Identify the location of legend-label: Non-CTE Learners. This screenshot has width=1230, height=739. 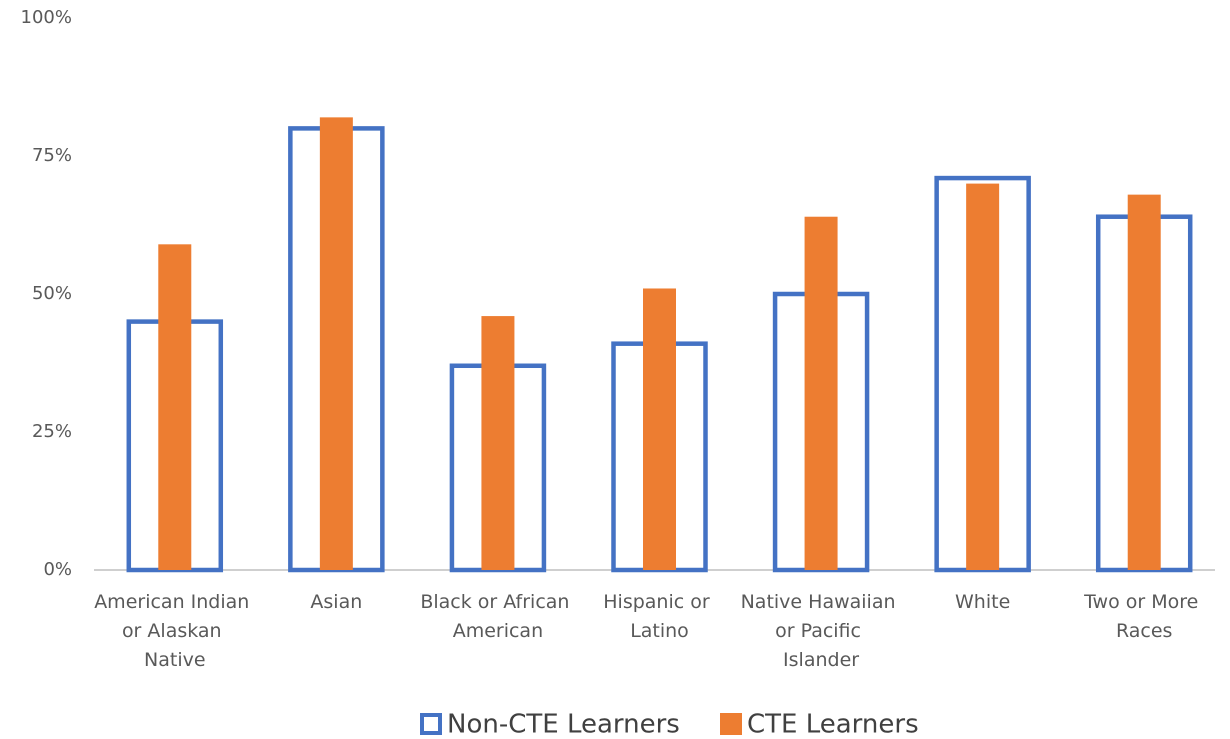
(563, 724).